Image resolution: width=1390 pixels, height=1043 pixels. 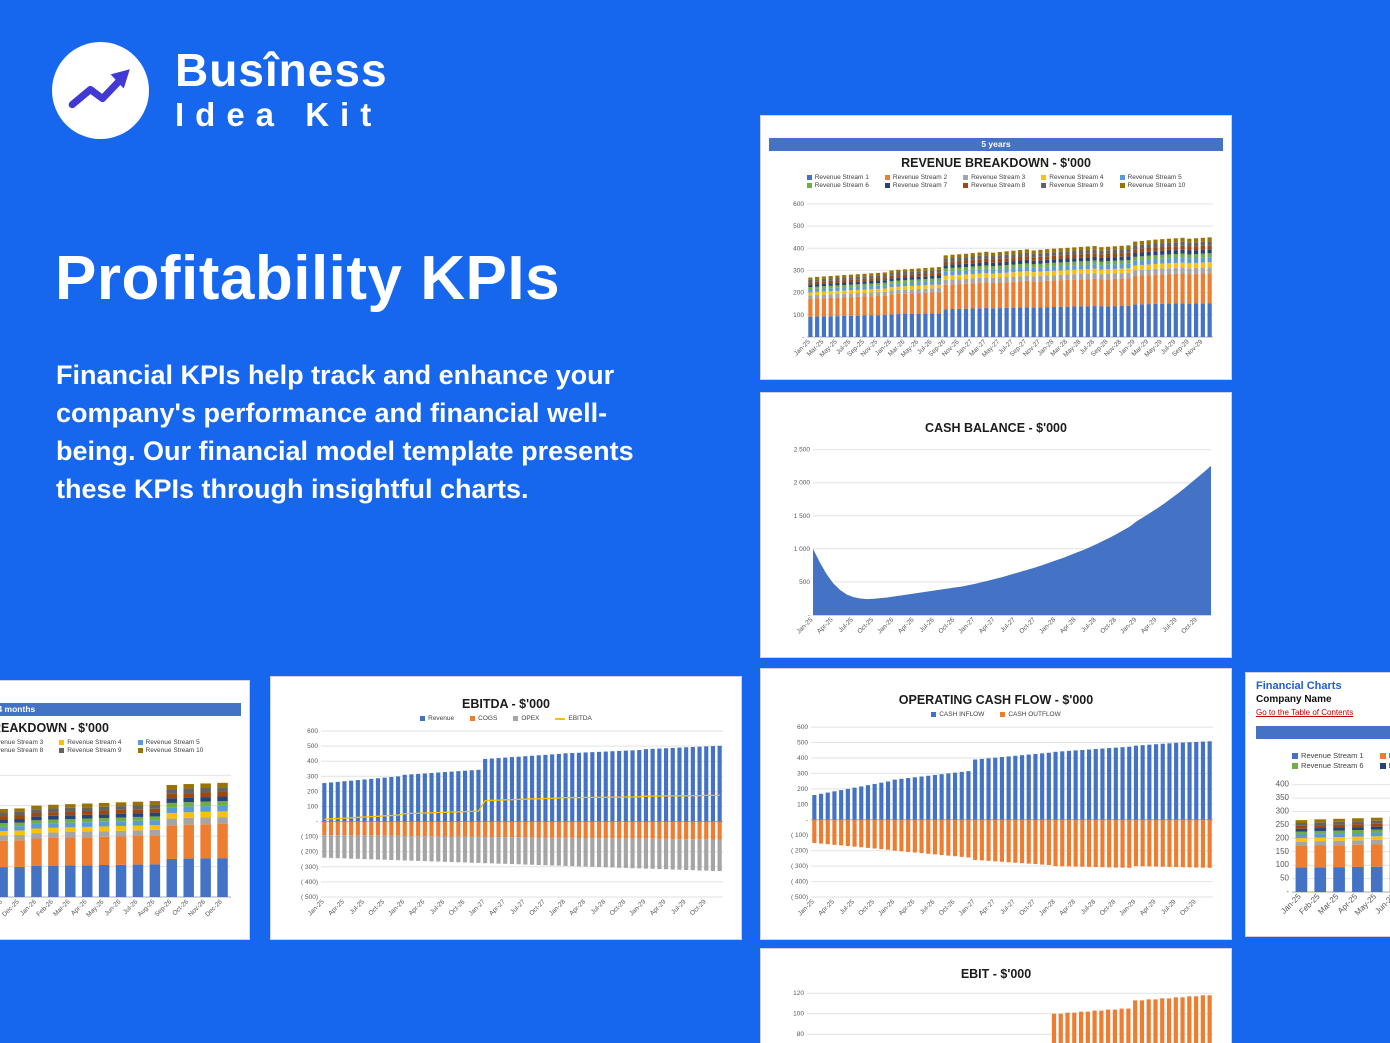 What do you see at coordinates (907, 907) in the screenshot?
I see `svg-text: Apr-26` at bounding box center [907, 907].